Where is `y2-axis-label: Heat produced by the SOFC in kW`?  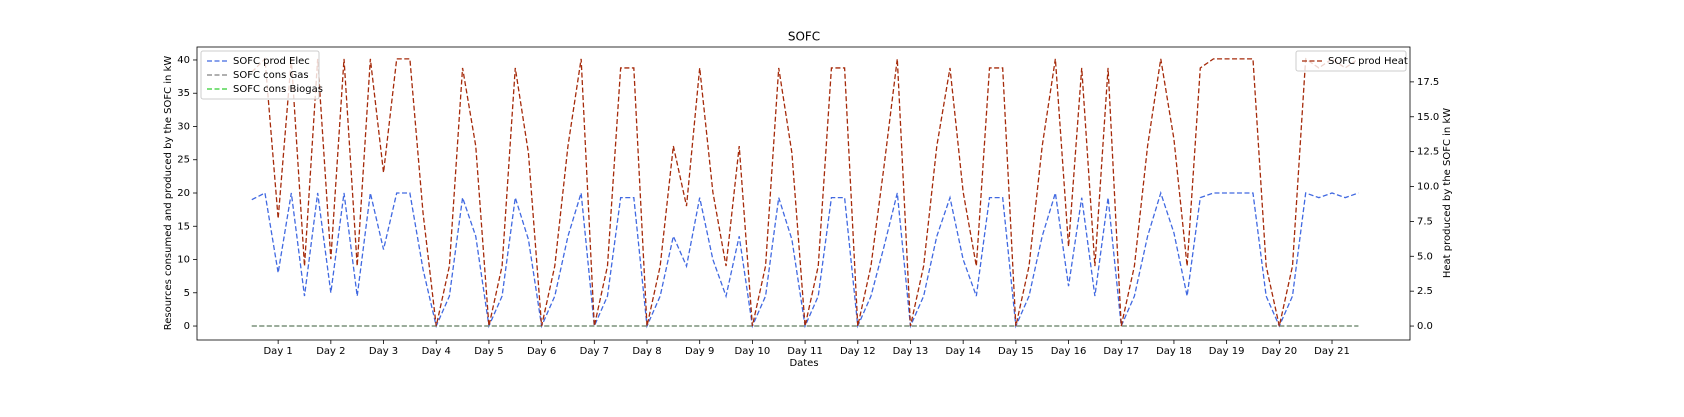
y2-axis-label: Heat produced by the SOFC in kW is located at coordinates (1447, 193).